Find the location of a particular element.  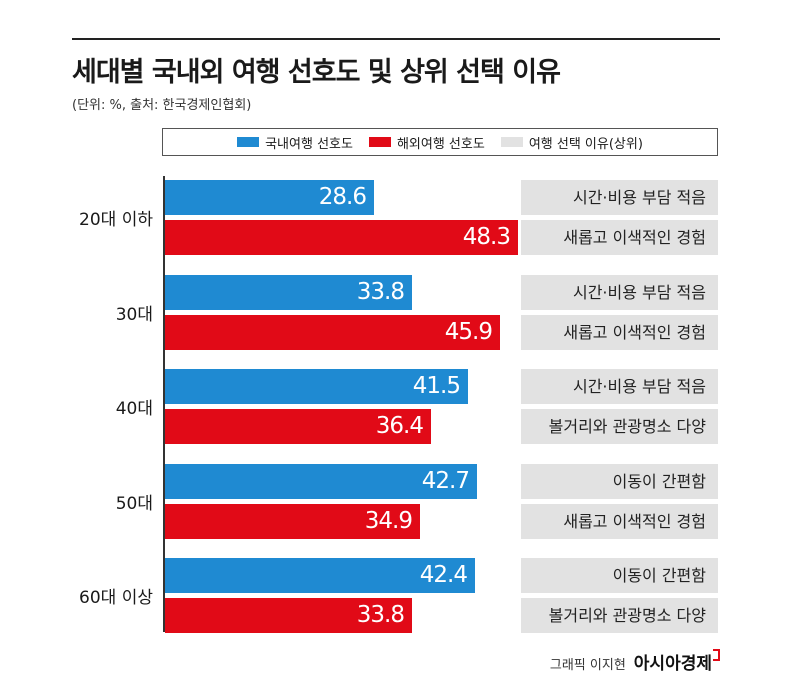

category-label: 30대 is located at coordinates (134, 314).